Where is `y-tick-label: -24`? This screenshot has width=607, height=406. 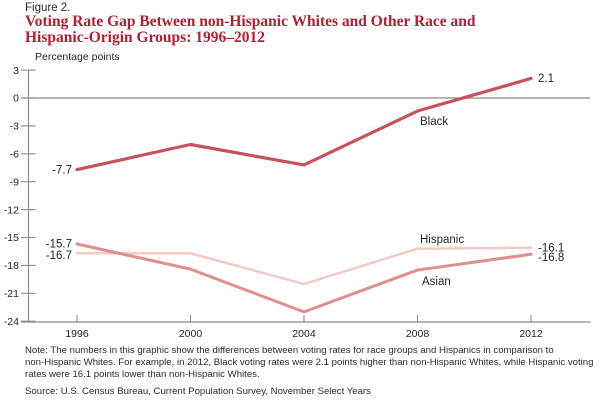
y-tick-label: -24 is located at coordinates (11, 322).